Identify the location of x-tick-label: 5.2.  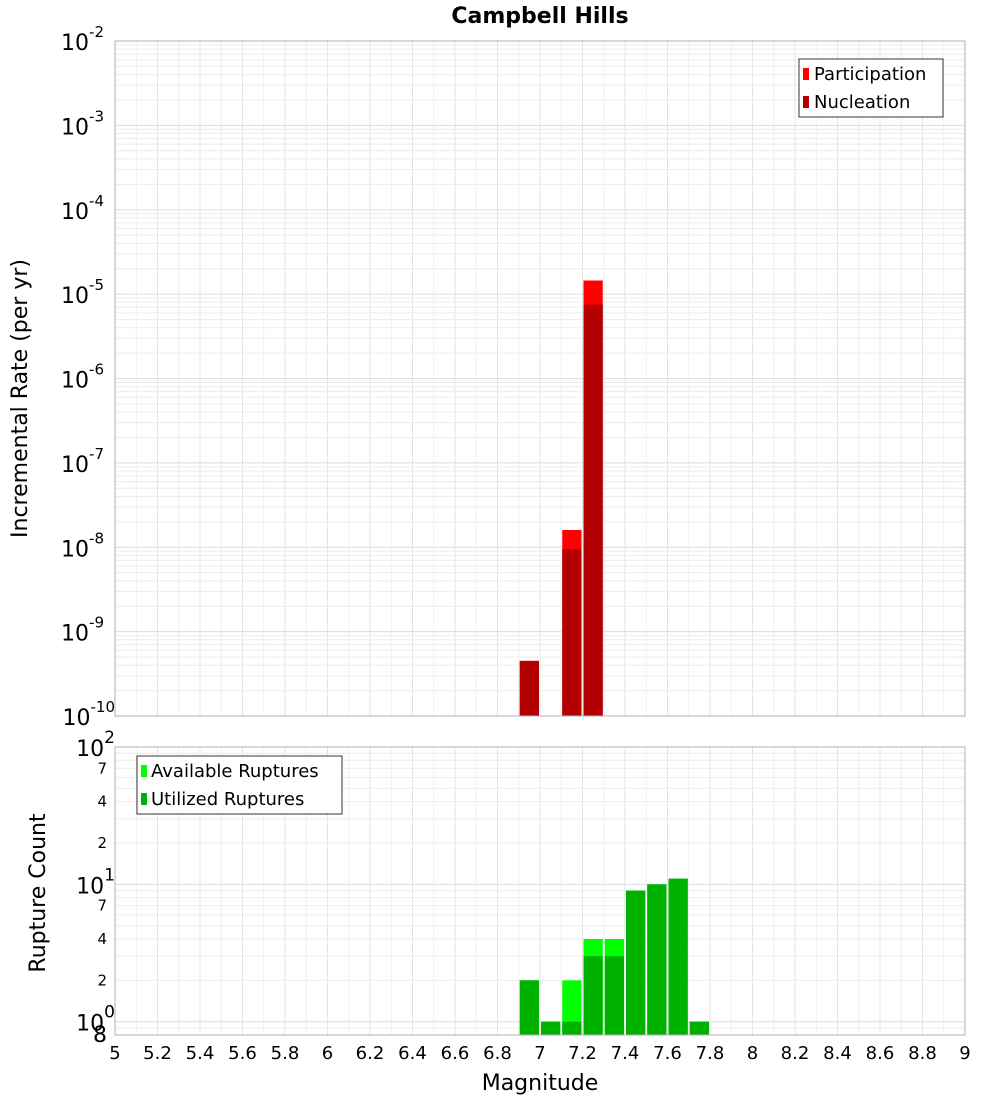
(157, 1053).